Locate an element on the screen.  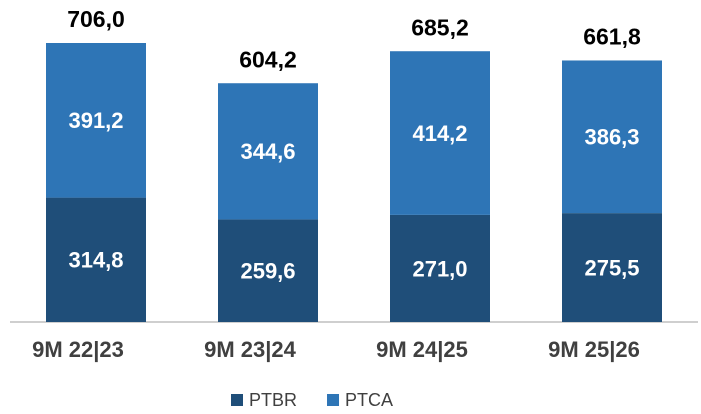
data-label: 344,6 is located at coordinates (267, 151).